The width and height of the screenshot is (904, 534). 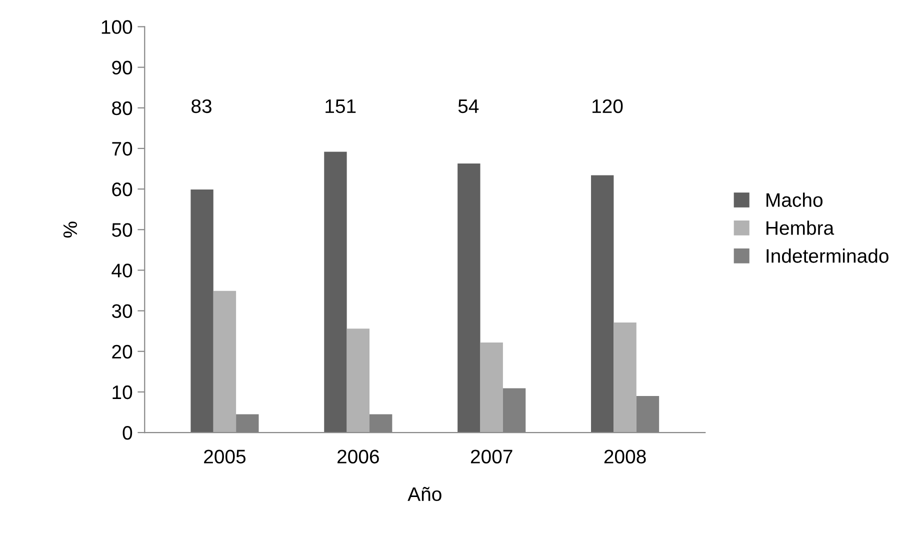 What do you see at coordinates (122, 311) in the screenshot?
I see `y-tick-label: 30` at bounding box center [122, 311].